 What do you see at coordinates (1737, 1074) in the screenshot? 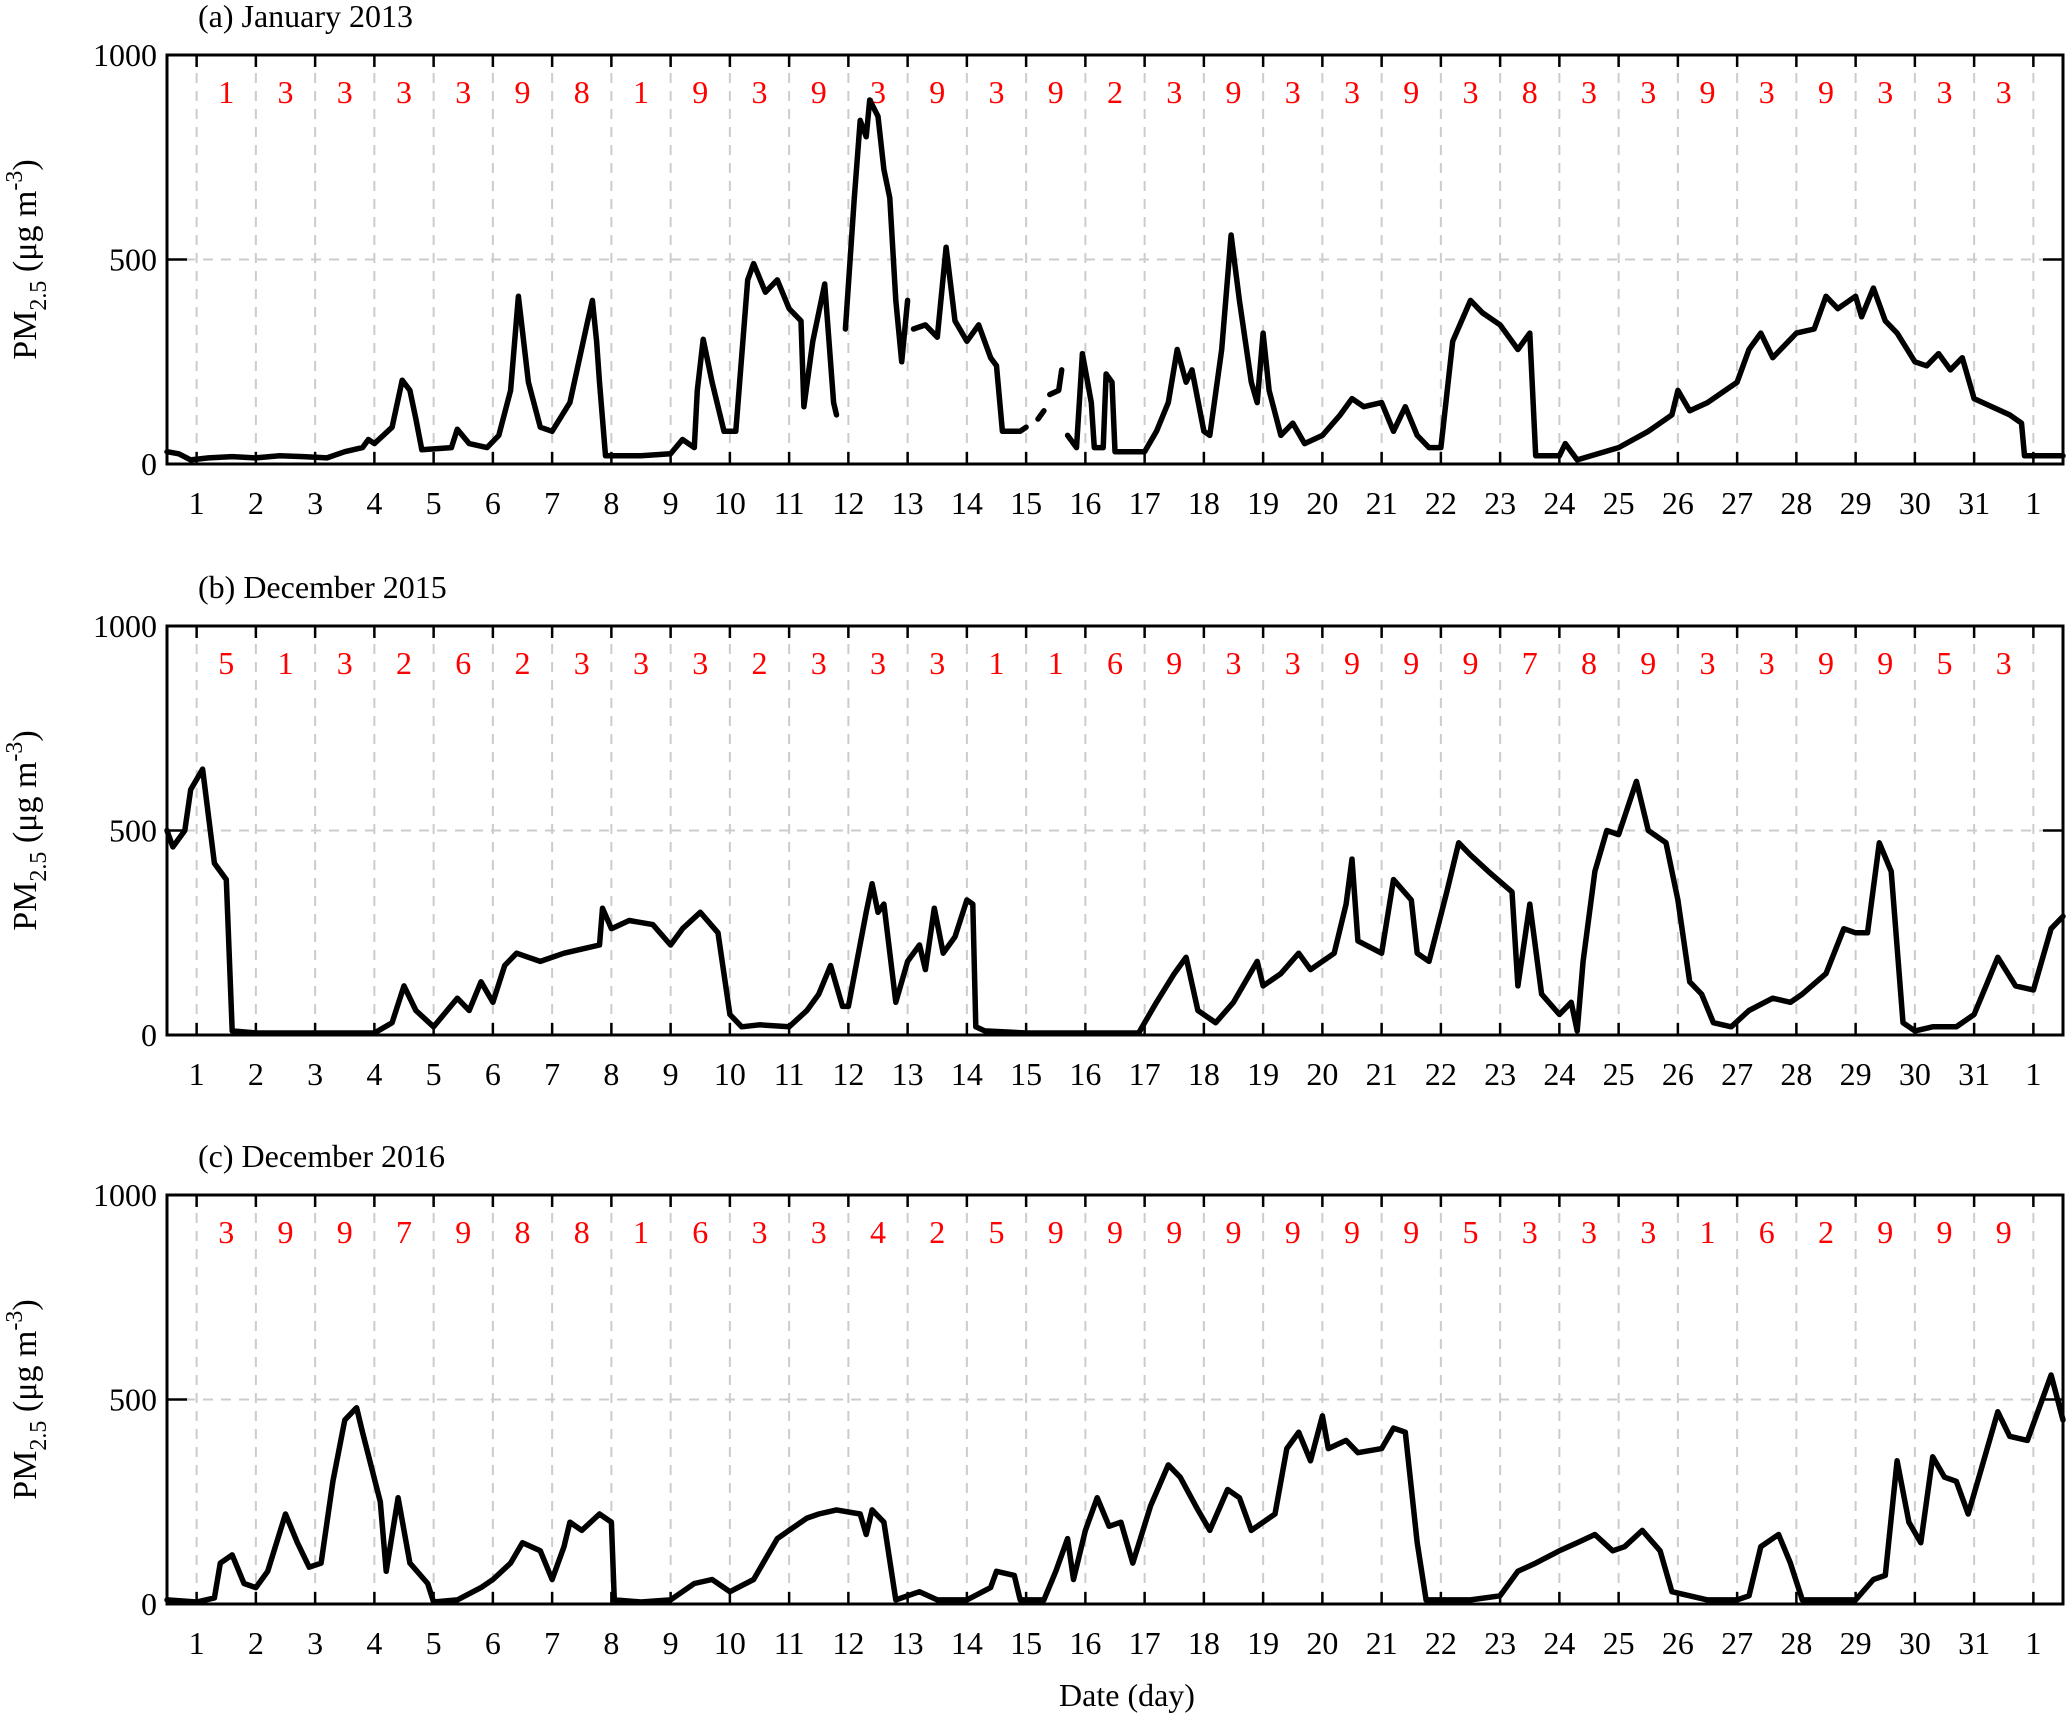
I see `x-tick-label: 27` at bounding box center [1737, 1074].